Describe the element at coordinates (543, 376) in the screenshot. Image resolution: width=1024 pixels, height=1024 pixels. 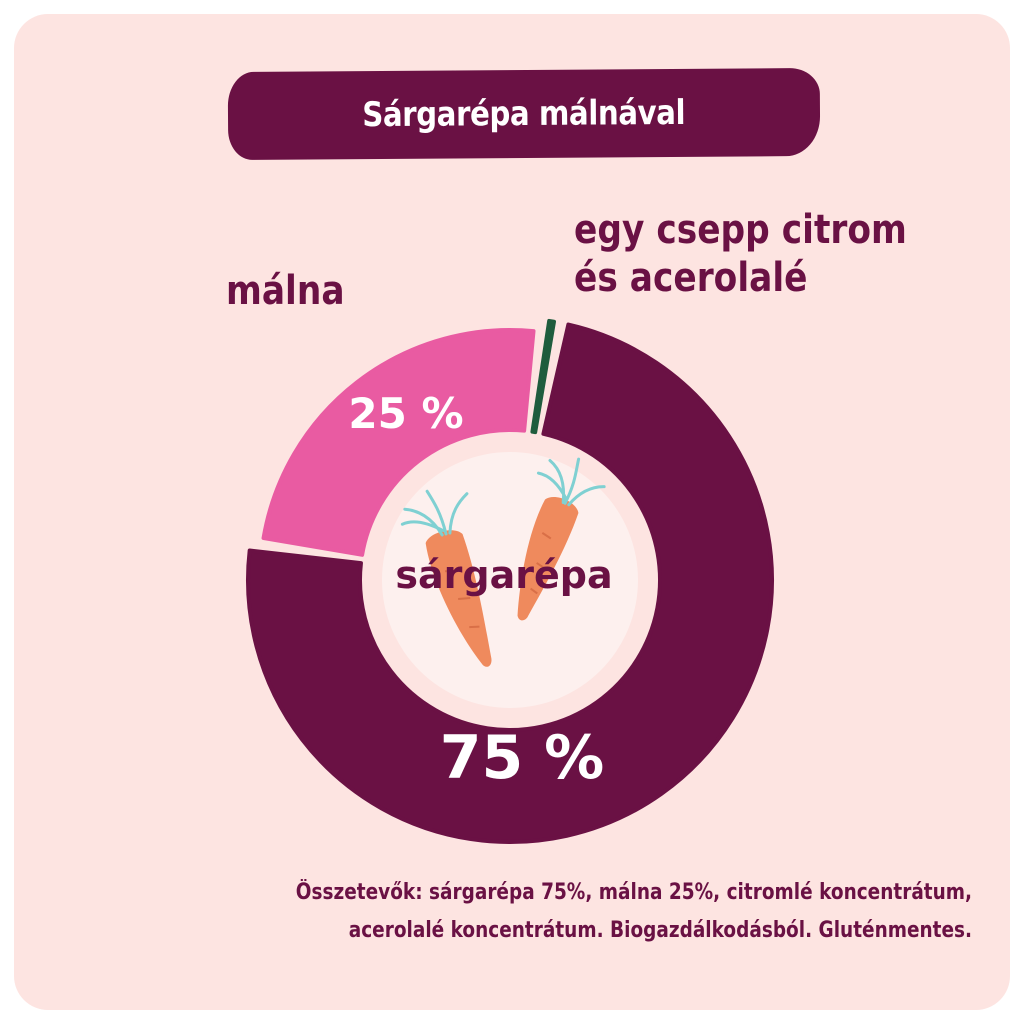
I see `slice-citrom-acerola` at that location.